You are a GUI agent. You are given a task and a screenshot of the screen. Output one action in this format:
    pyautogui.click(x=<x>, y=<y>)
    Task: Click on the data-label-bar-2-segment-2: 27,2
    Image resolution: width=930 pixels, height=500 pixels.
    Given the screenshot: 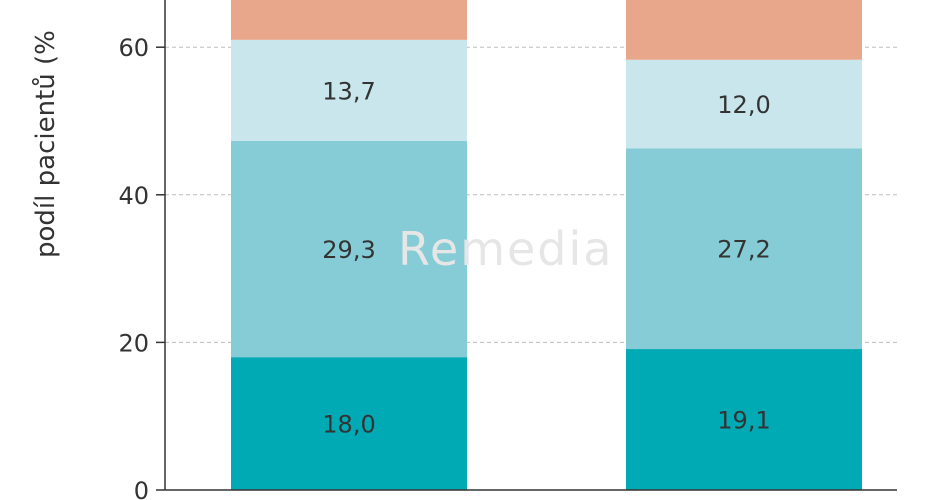 What is the action you would take?
    pyautogui.click(x=743, y=250)
    